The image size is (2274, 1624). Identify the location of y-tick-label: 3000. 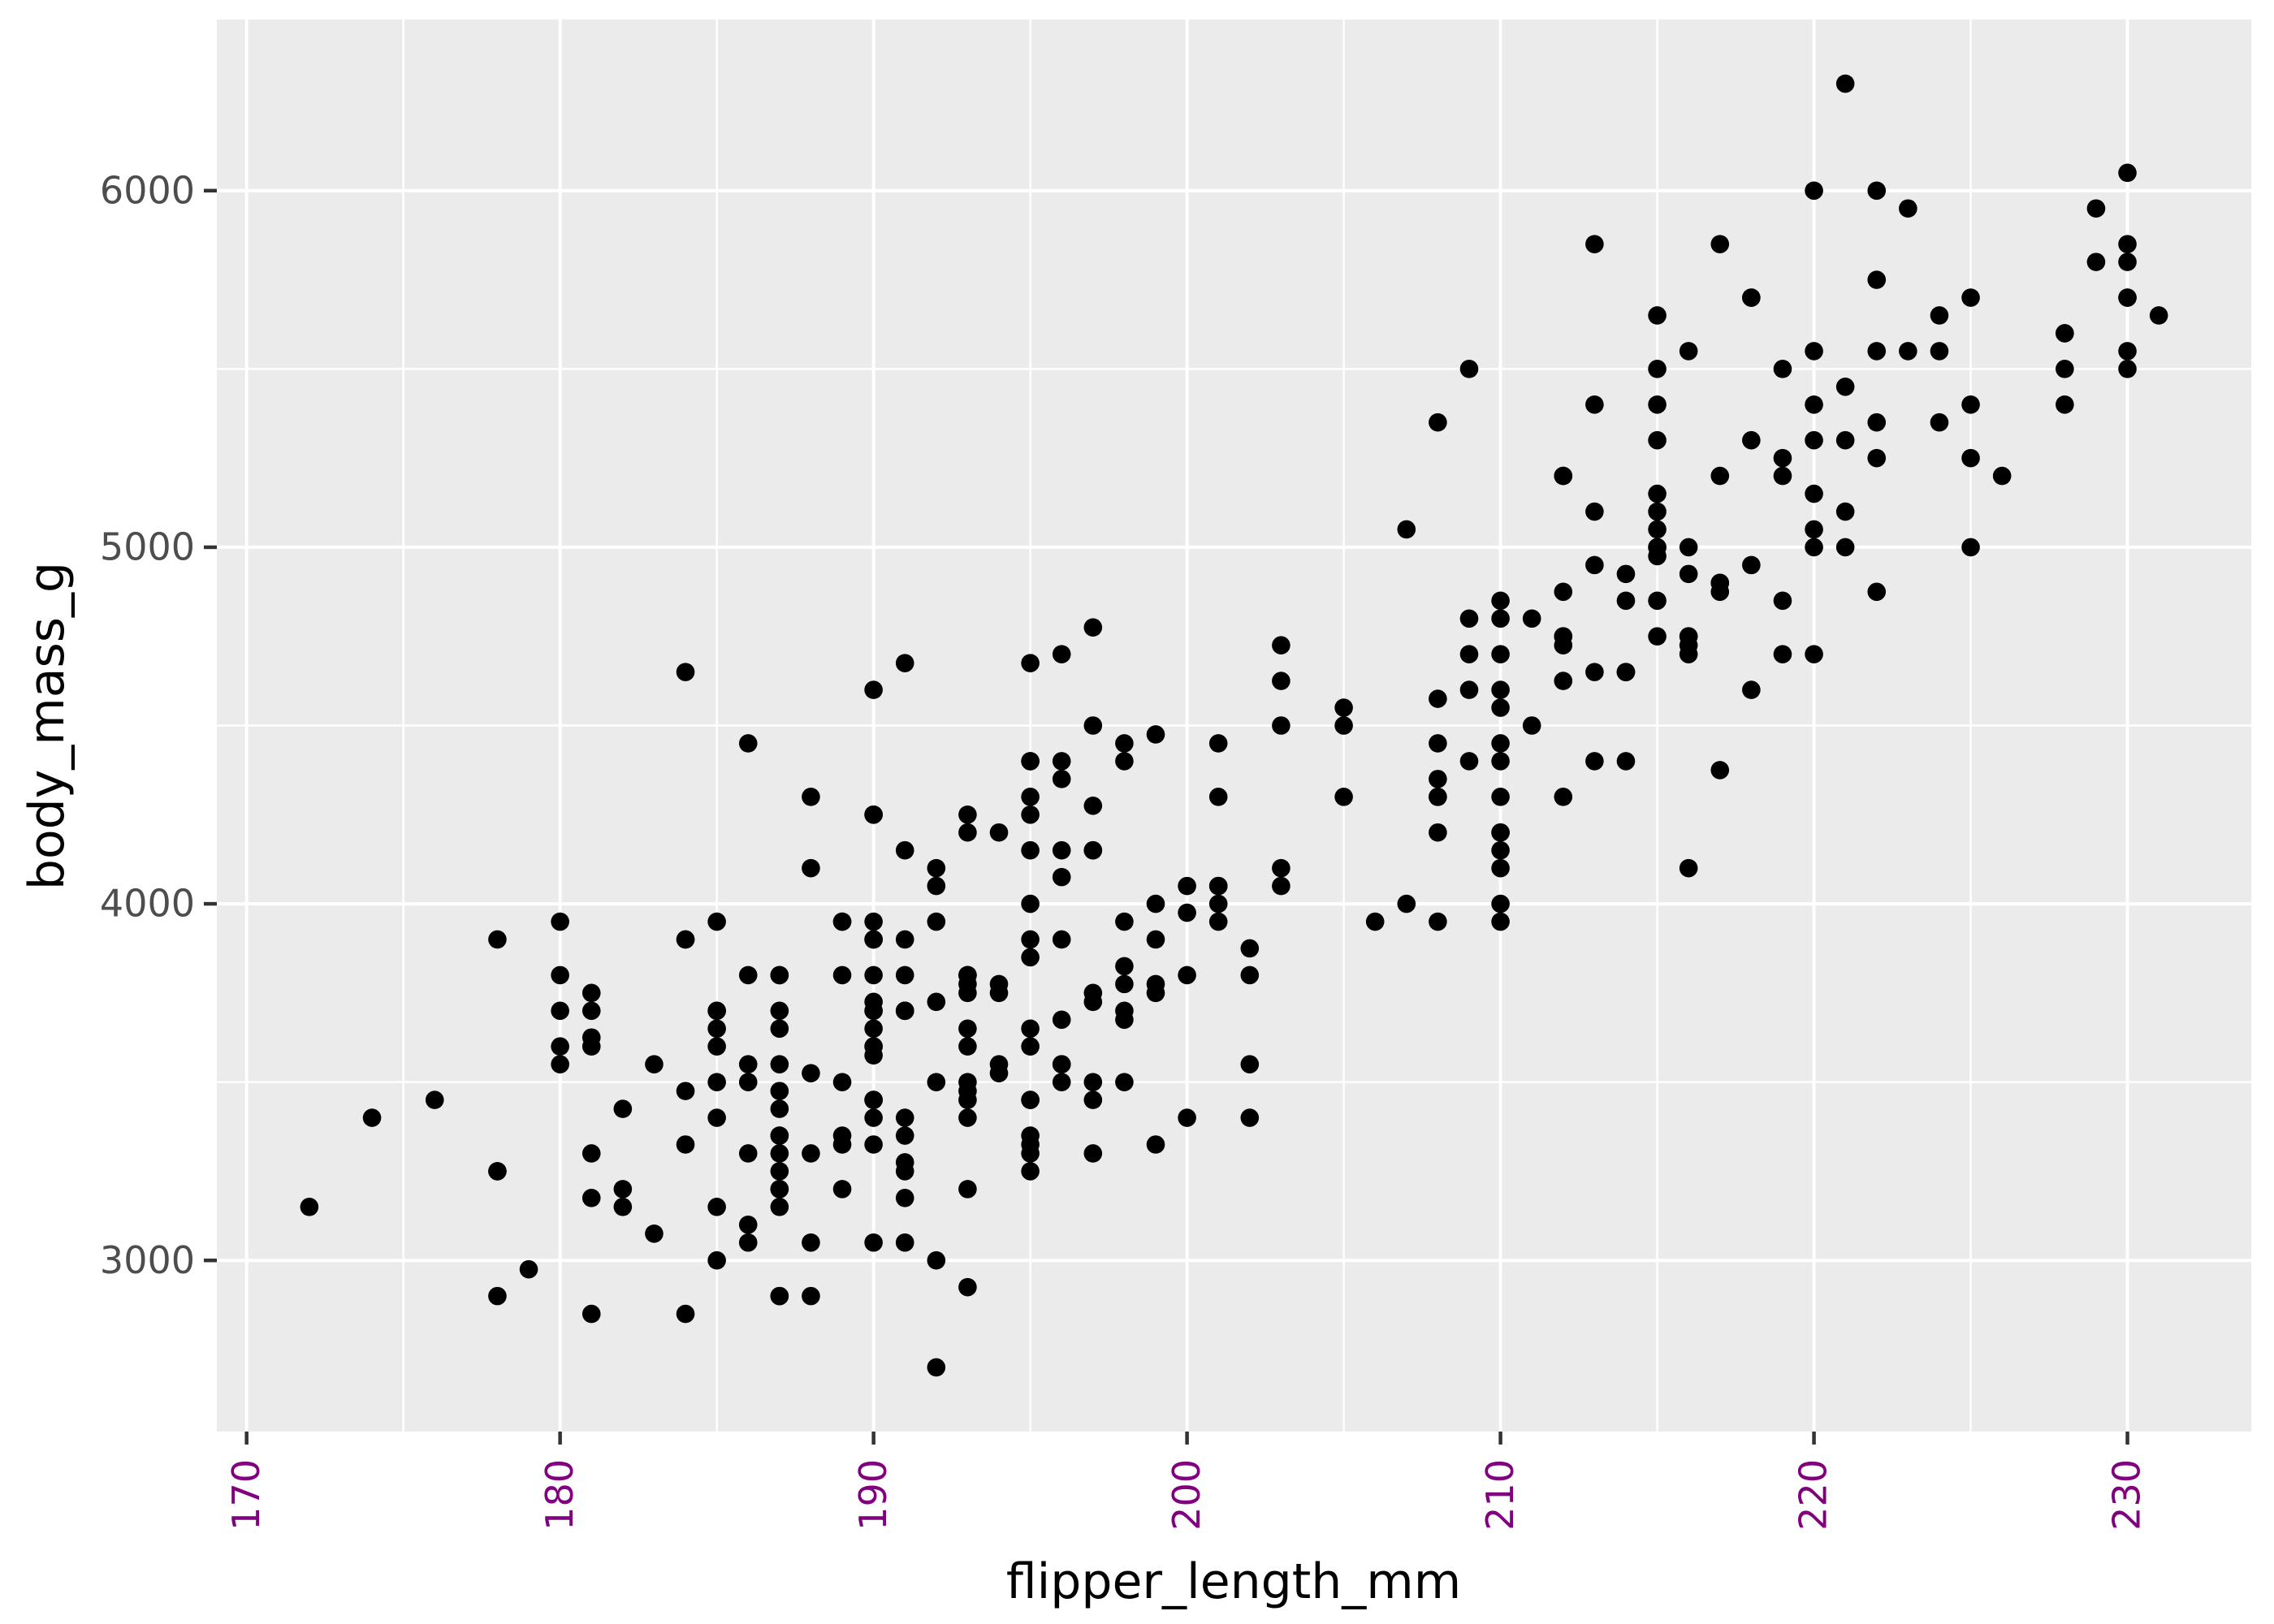
(147, 1260).